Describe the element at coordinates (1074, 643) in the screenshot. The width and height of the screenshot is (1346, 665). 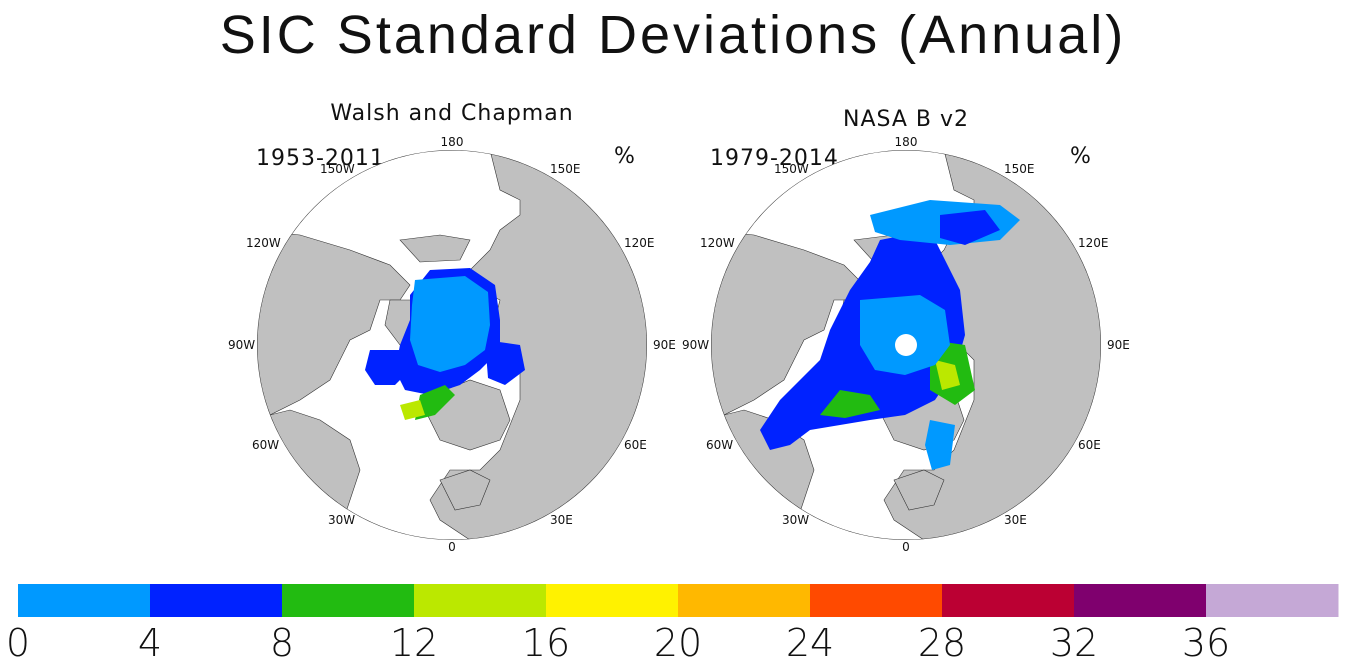
I see `colorbar-tick-label: 32` at that location.